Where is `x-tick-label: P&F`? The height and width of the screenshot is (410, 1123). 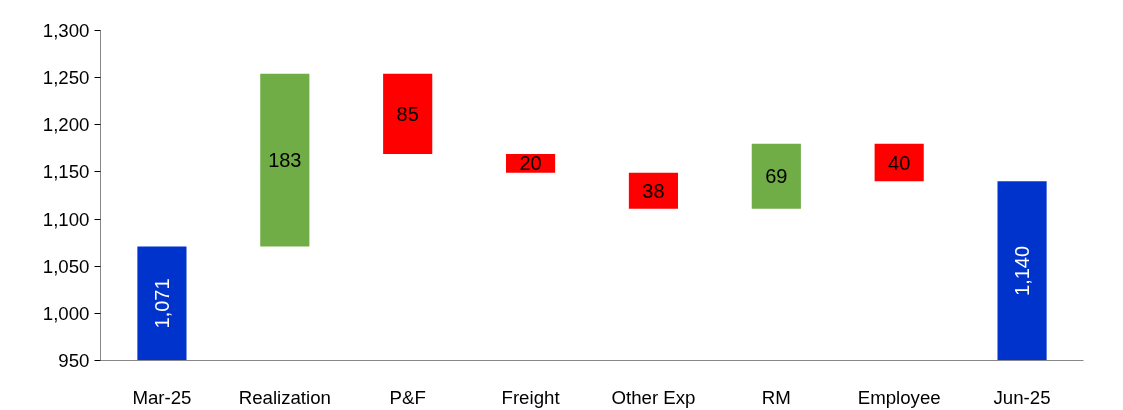
x-tick-label: P&F is located at coordinates (407, 397).